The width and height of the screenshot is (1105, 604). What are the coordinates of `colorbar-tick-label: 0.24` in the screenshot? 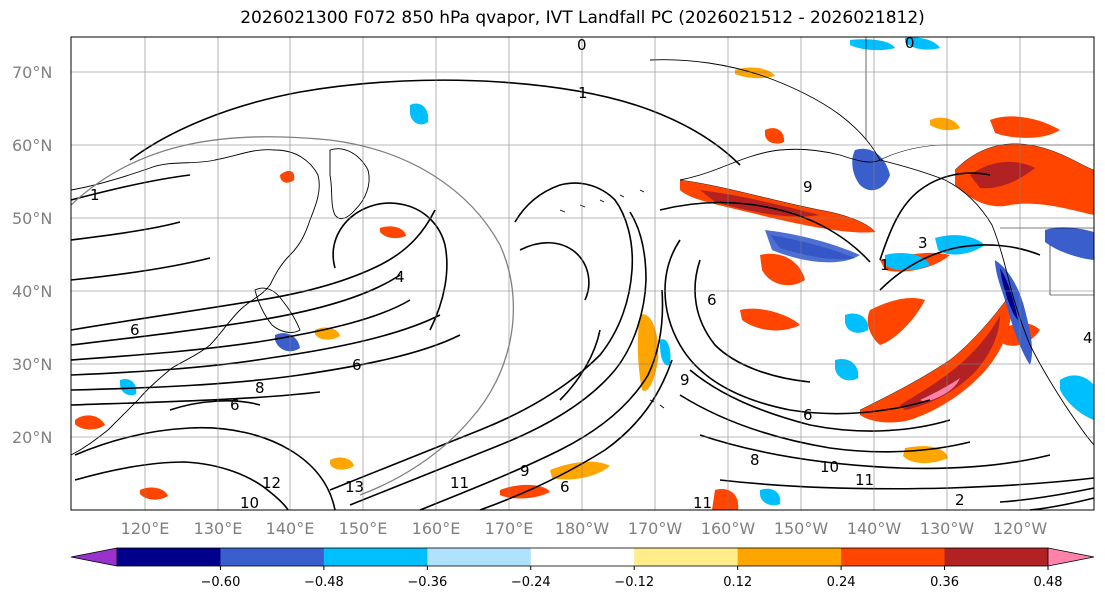 It's located at (841, 582).